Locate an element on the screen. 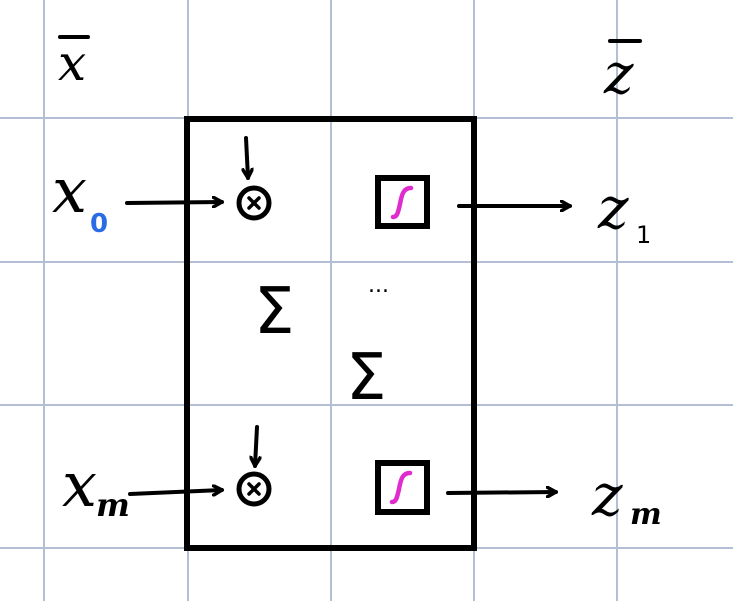 The height and width of the screenshot is (601, 733). input-first-subscript: 0 is located at coordinates (99, 224).